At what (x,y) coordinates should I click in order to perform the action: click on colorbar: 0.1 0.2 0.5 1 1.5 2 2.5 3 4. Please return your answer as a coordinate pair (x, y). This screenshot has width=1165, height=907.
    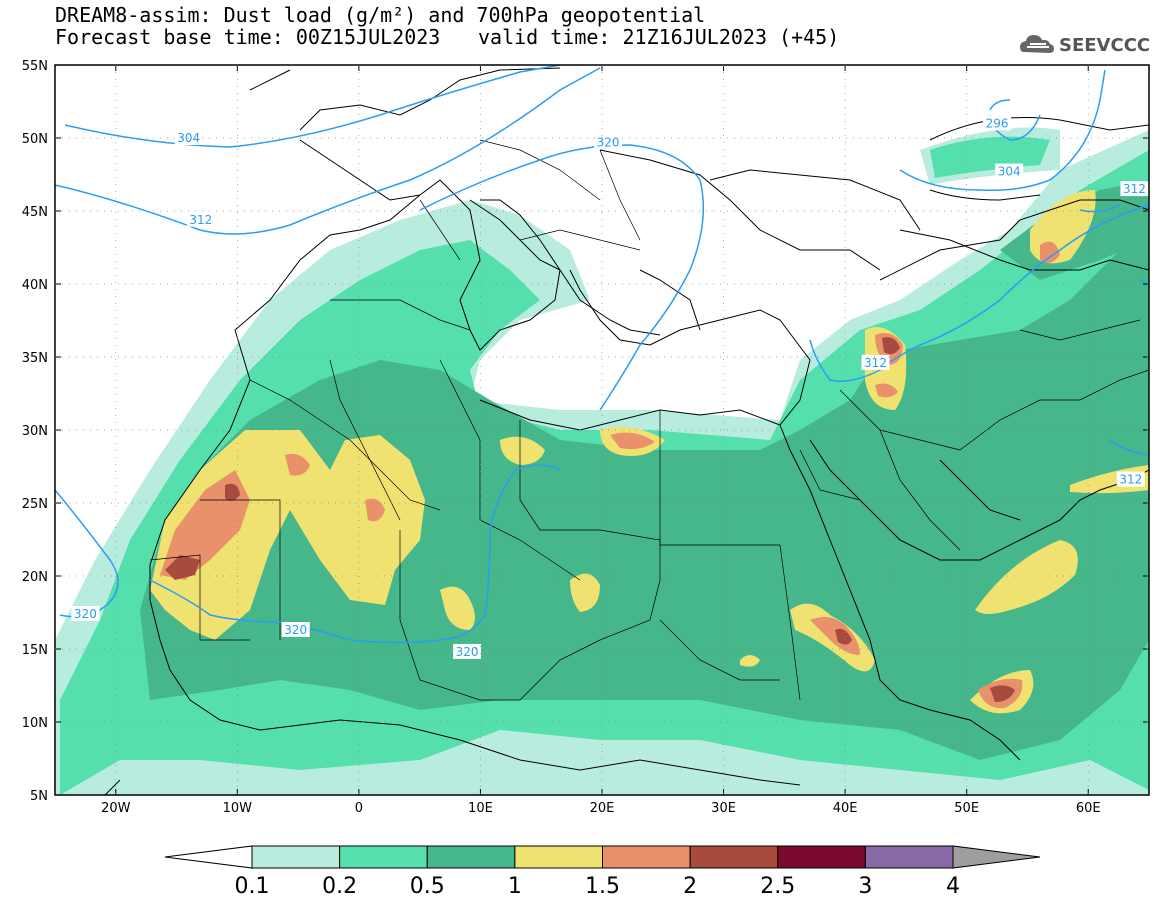
    Looking at the image, I should click on (602, 872).